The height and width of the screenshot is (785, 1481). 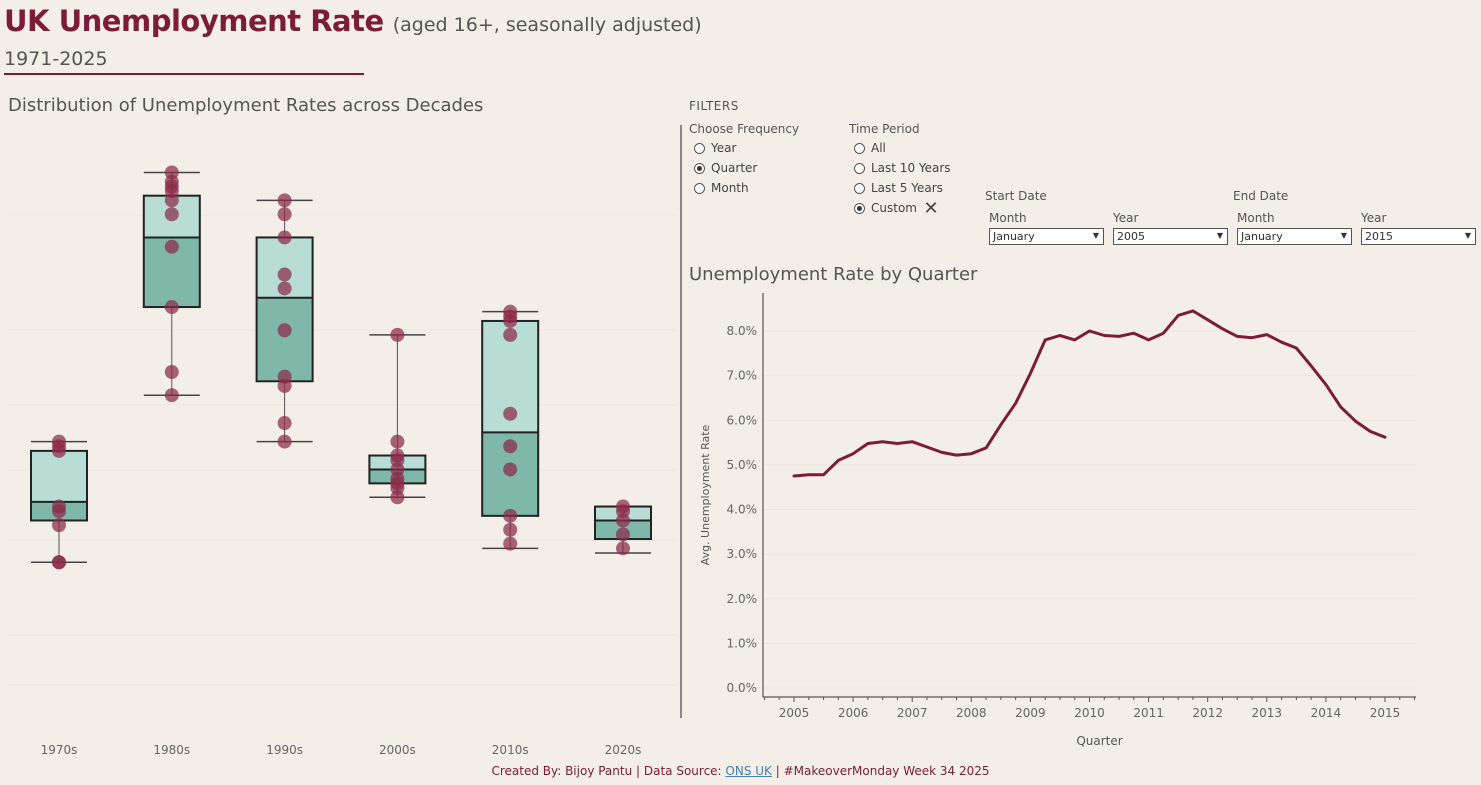 What do you see at coordinates (714, 106) in the screenshot?
I see `filters-title: FILTERS` at bounding box center [714, 106].